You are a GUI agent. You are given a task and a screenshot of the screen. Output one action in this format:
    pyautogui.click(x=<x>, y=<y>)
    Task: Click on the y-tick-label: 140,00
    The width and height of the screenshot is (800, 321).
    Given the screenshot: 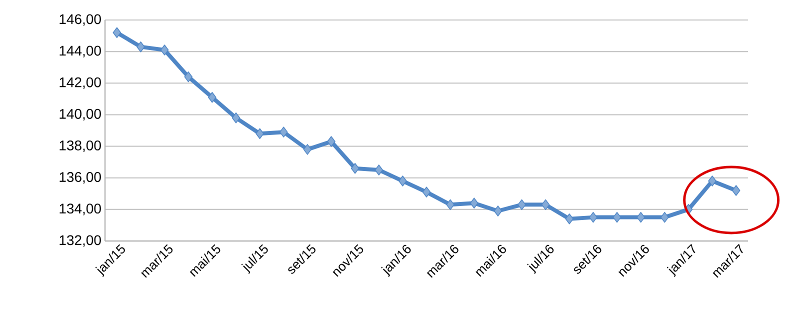 What is the action you would take?
    pyautogui.click(x=80, y=114)
    